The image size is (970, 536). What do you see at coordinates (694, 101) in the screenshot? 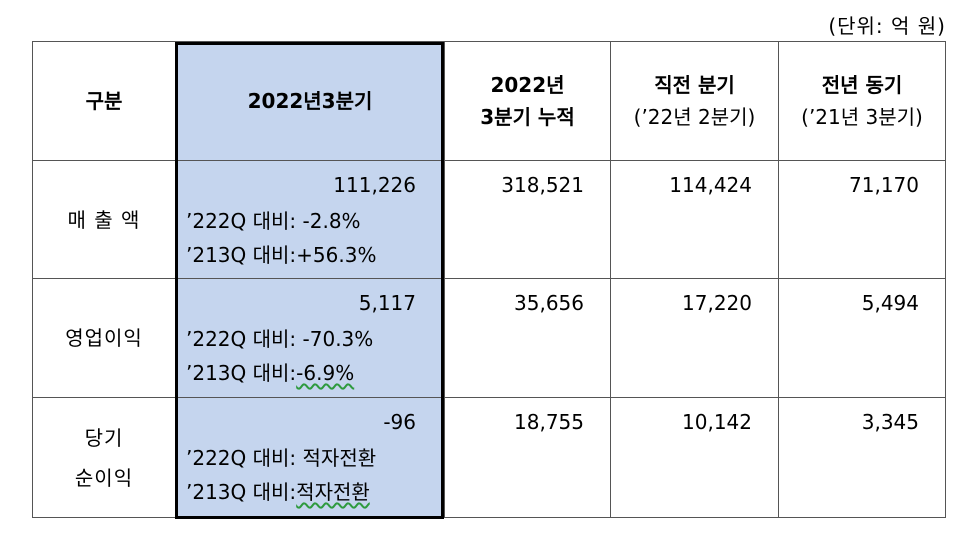
I see `header-prev-quarter: 직전 분기 (’22년 2분기)` at bounding box center [694, 101].